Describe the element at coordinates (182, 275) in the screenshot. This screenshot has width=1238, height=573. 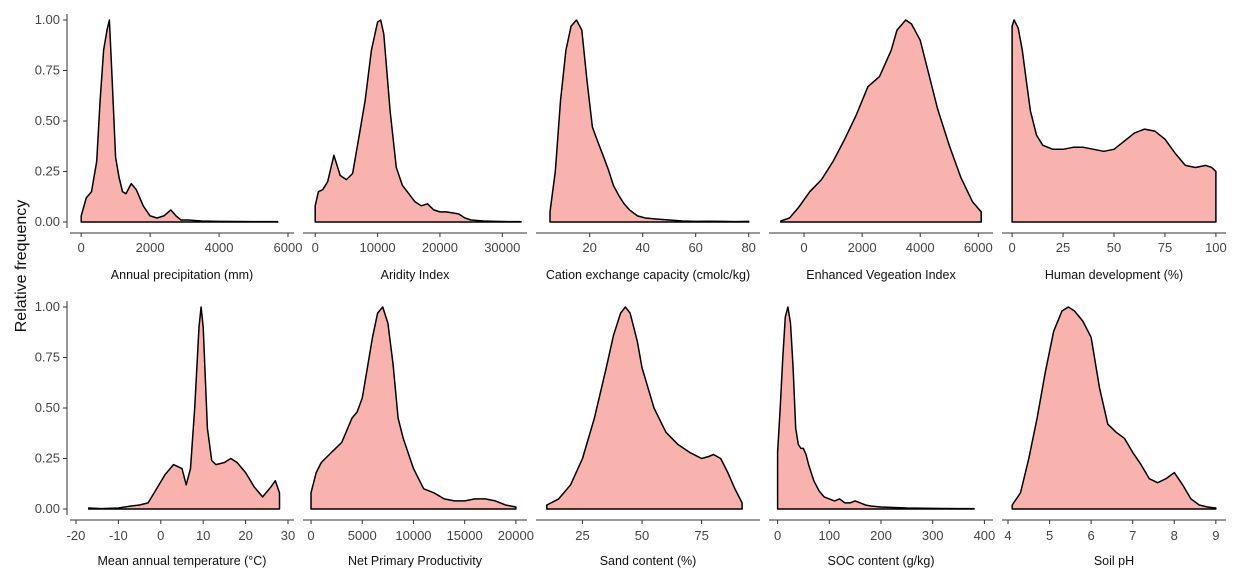
I see `x-axis-title: Annual precipitation (mm)` at that location.